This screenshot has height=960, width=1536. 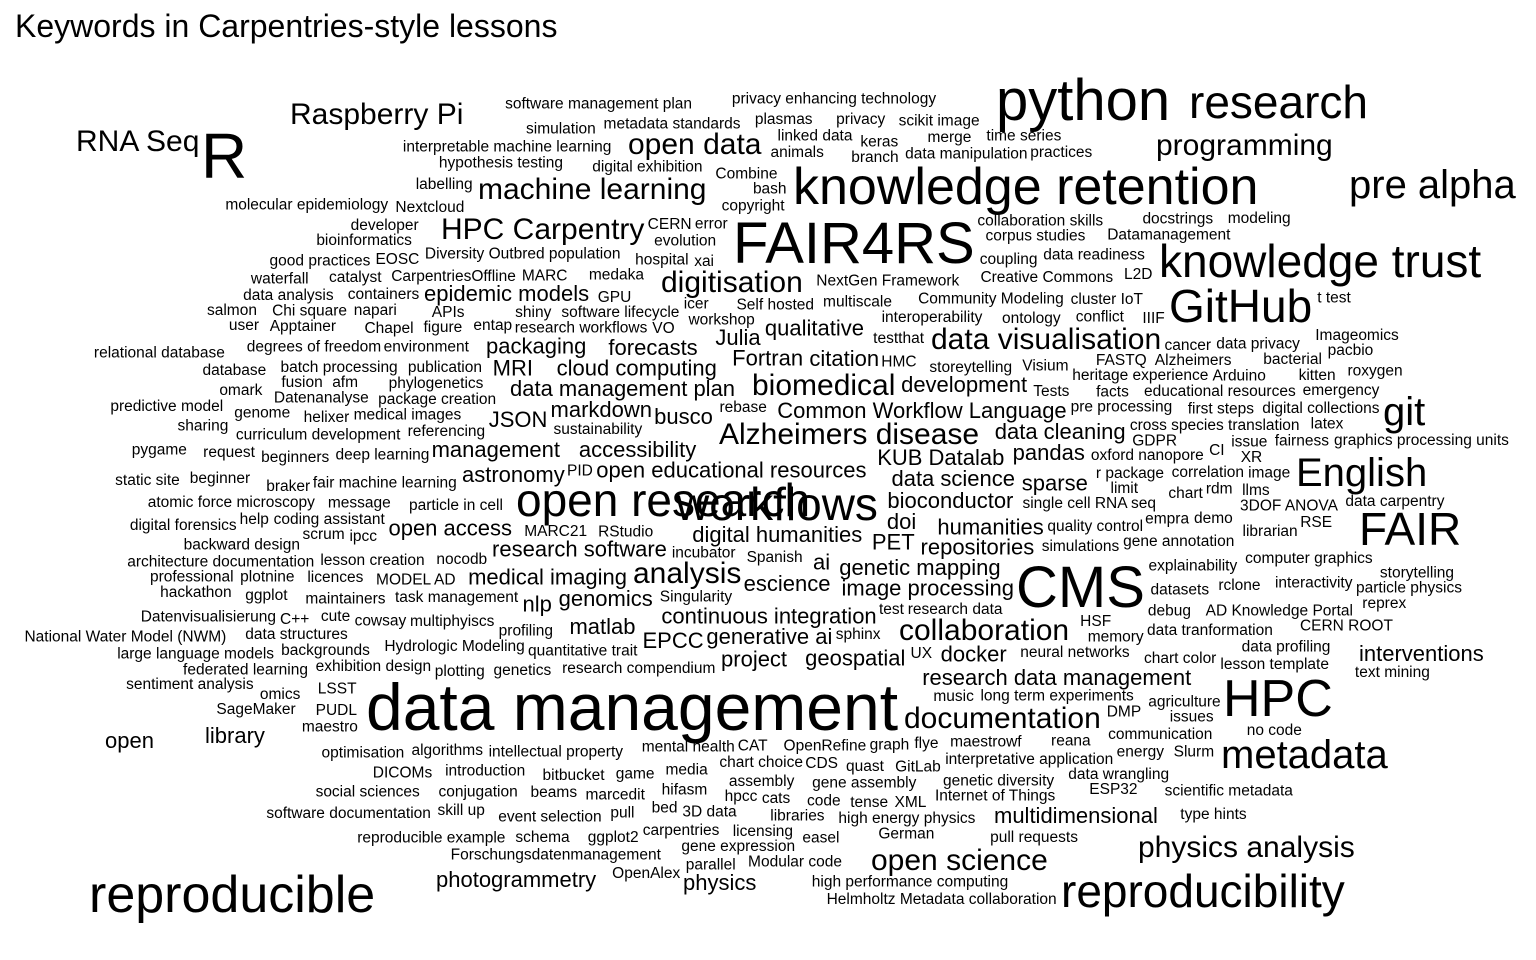 What do you see at coordinates (1095, 526) in the screenshot?
I see `word-98: quality control` at bounding box center [1095, 526].